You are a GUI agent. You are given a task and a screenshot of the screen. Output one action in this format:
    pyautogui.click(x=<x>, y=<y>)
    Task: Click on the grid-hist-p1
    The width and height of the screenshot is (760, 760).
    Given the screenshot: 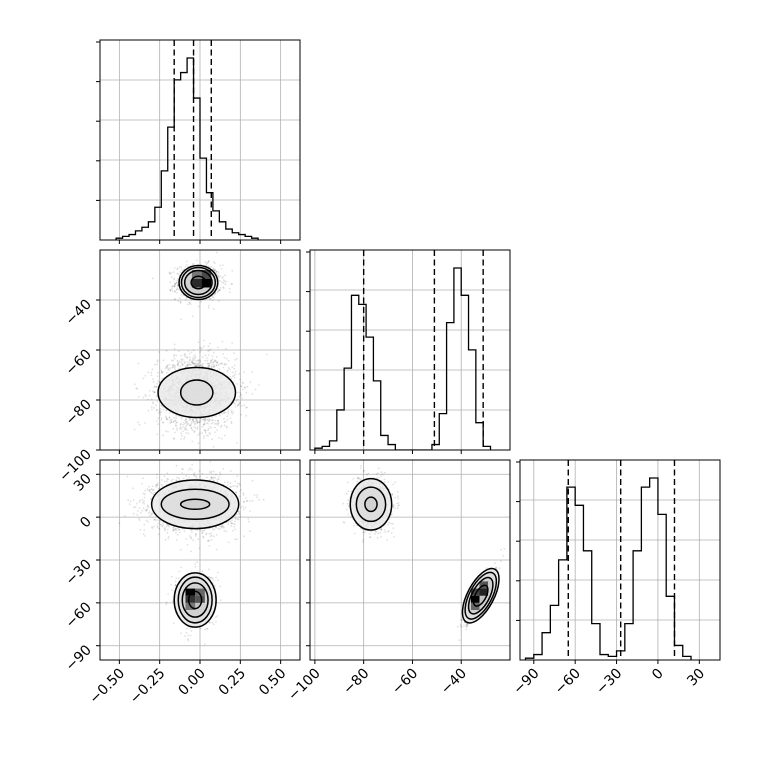 What is the action you would take?
    pyautogui.click(x=410, y=350)
    